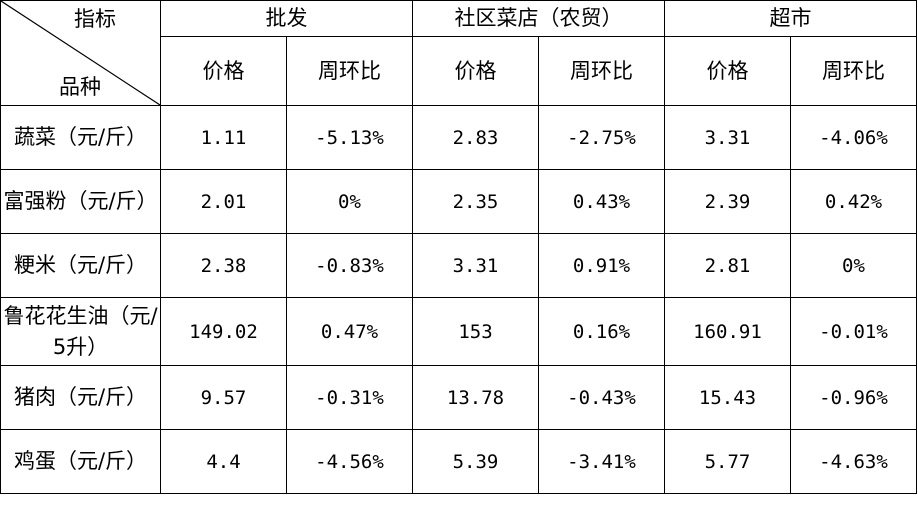  I want to click on wow-cell: -4.06%, so click(853, 137).